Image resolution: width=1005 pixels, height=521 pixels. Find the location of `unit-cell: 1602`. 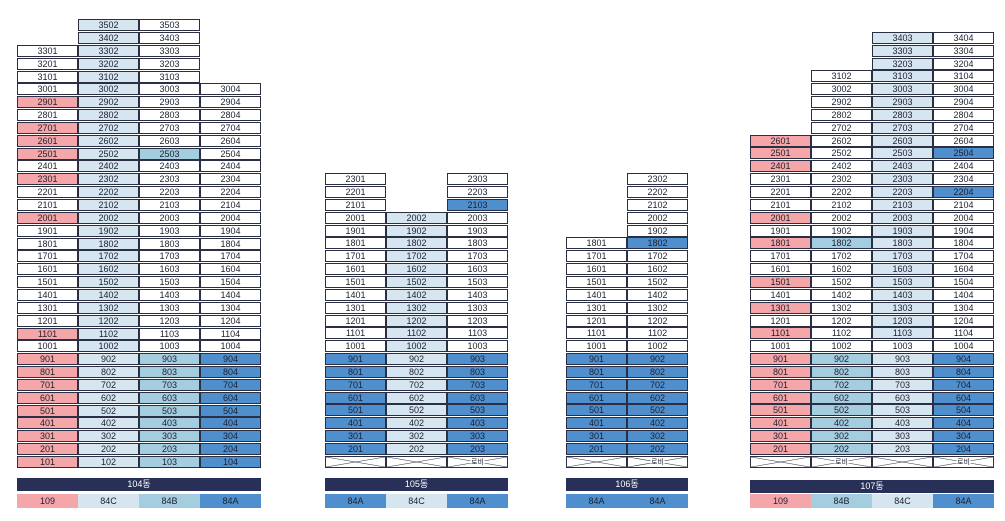

unit-cell: 1602 is located at coordinates (841, 269).